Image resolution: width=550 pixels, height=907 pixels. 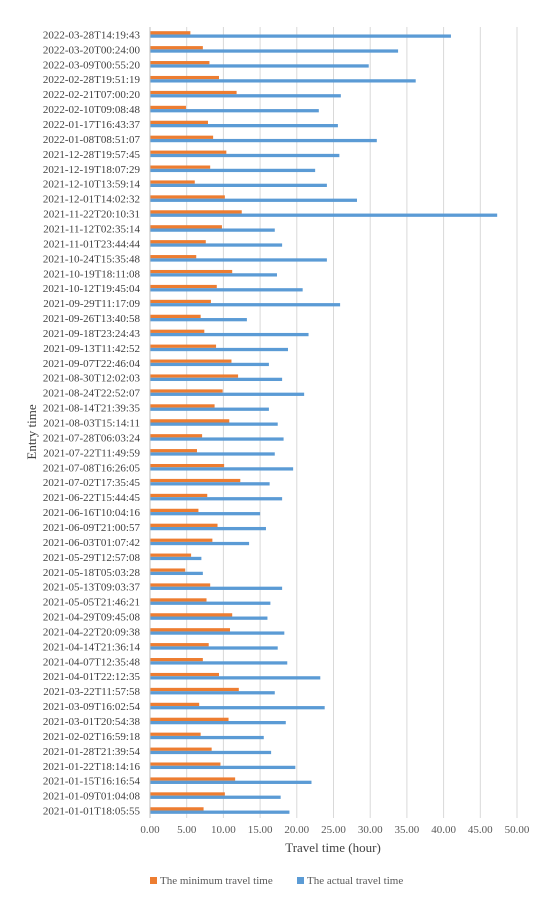 What do you see at coordinates (92, 65) in the screenshot?
I see `y-tick-label: 2022-03-09T00:55:20` at bounding box center [92, 65].